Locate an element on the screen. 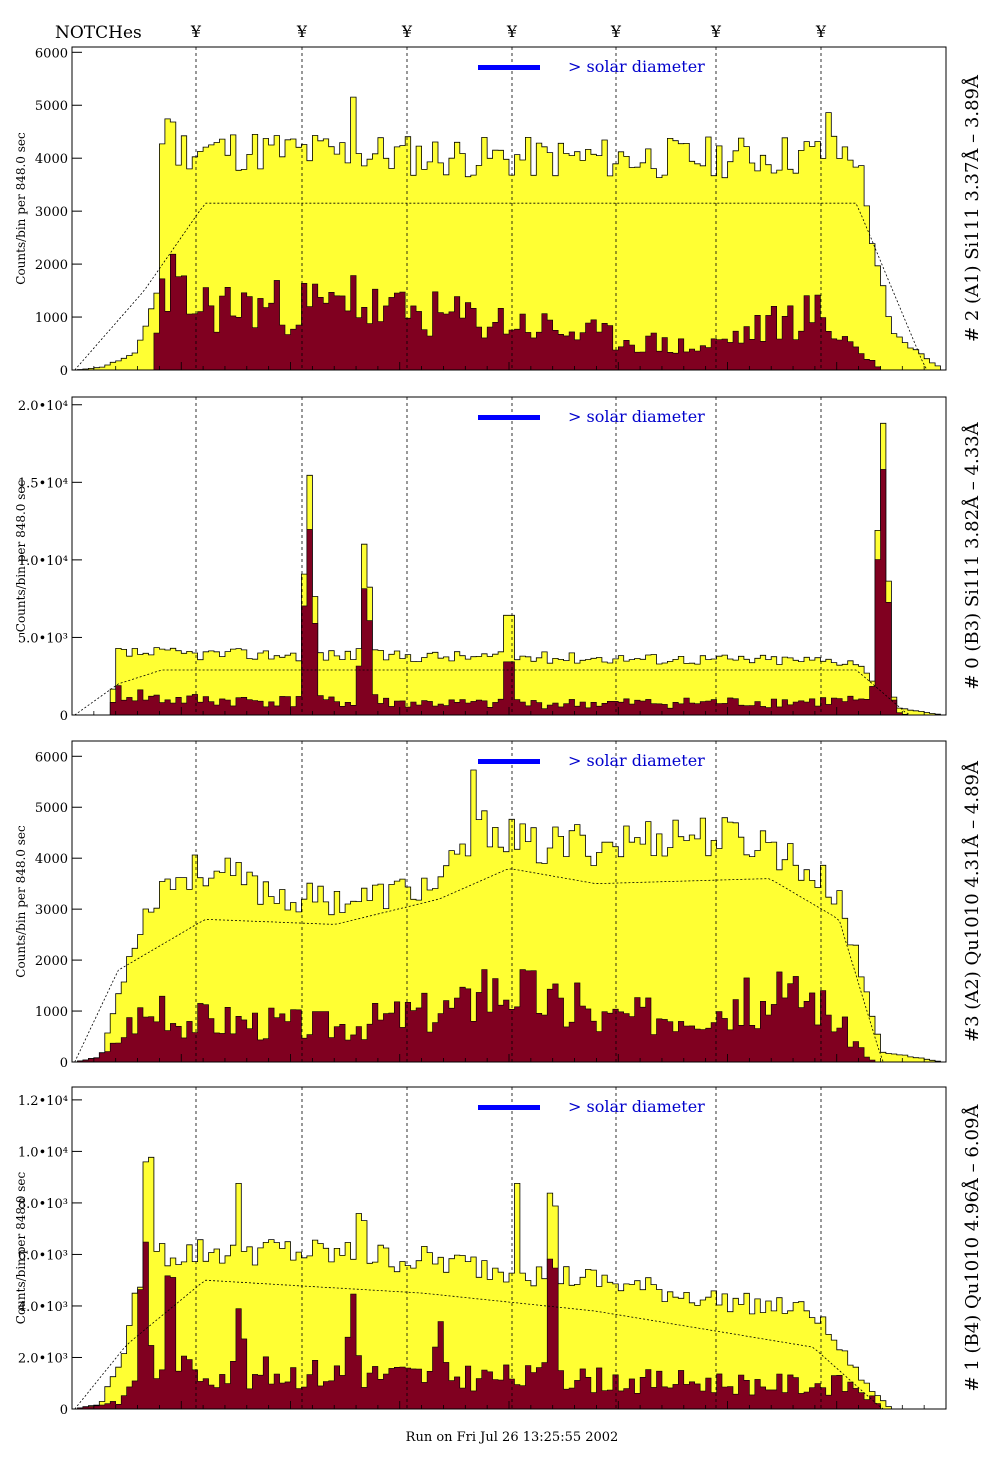 The height and width of the screenshot is (1480, 1004). total-counts-histogram is located at coordinates (509, 1283).